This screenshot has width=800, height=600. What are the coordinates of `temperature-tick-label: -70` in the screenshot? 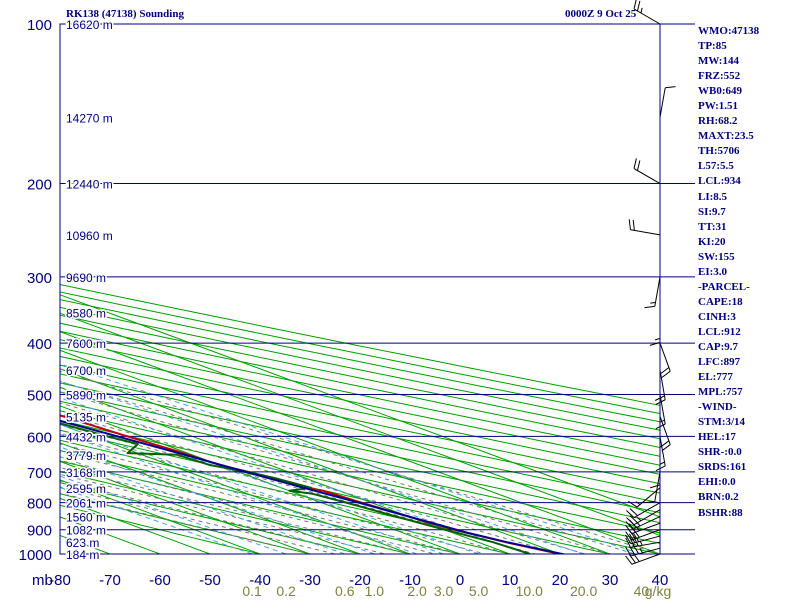 It's located at (110, 580).